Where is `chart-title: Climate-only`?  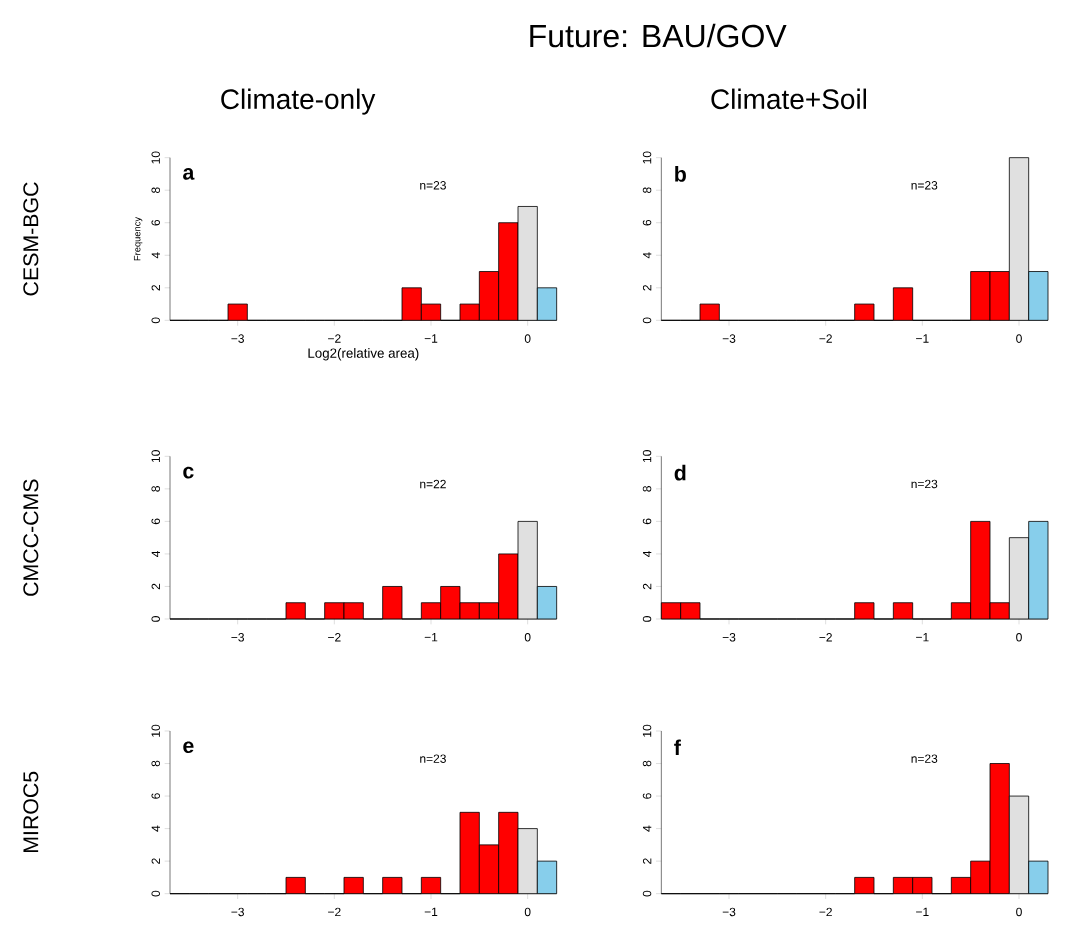
chart-title: Climate-only is located at coordinates (298, 101).